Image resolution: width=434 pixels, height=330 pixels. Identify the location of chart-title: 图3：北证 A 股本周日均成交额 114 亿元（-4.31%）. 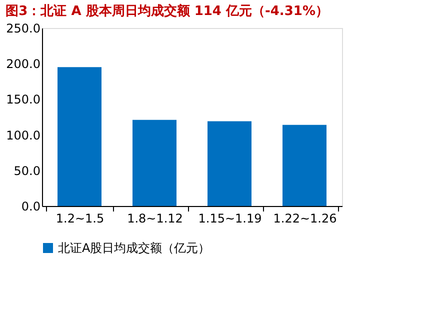
(167, 11).